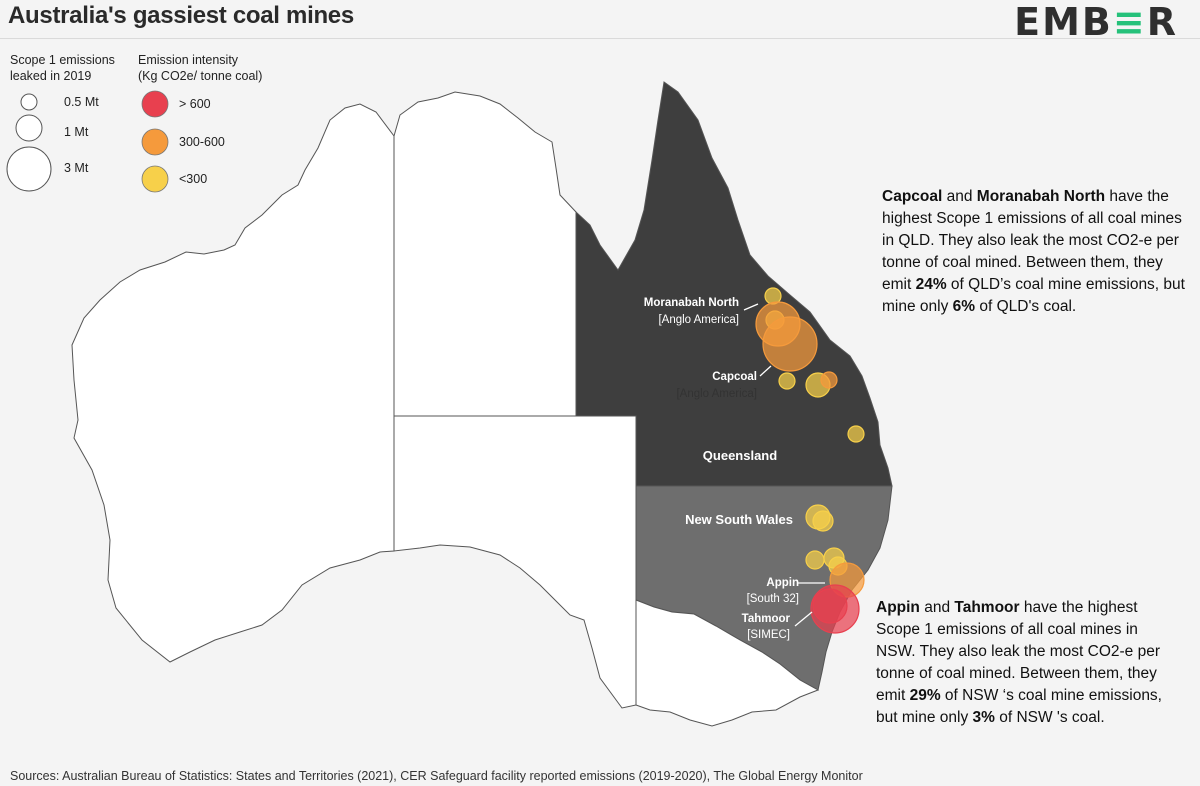 This screenshot has width=1200, height=786. What do you see at coordinates (51, 76) in the screenshot?
I see `size-legend-title-line2: leaked in 2019` at bounding box center [51, 76].